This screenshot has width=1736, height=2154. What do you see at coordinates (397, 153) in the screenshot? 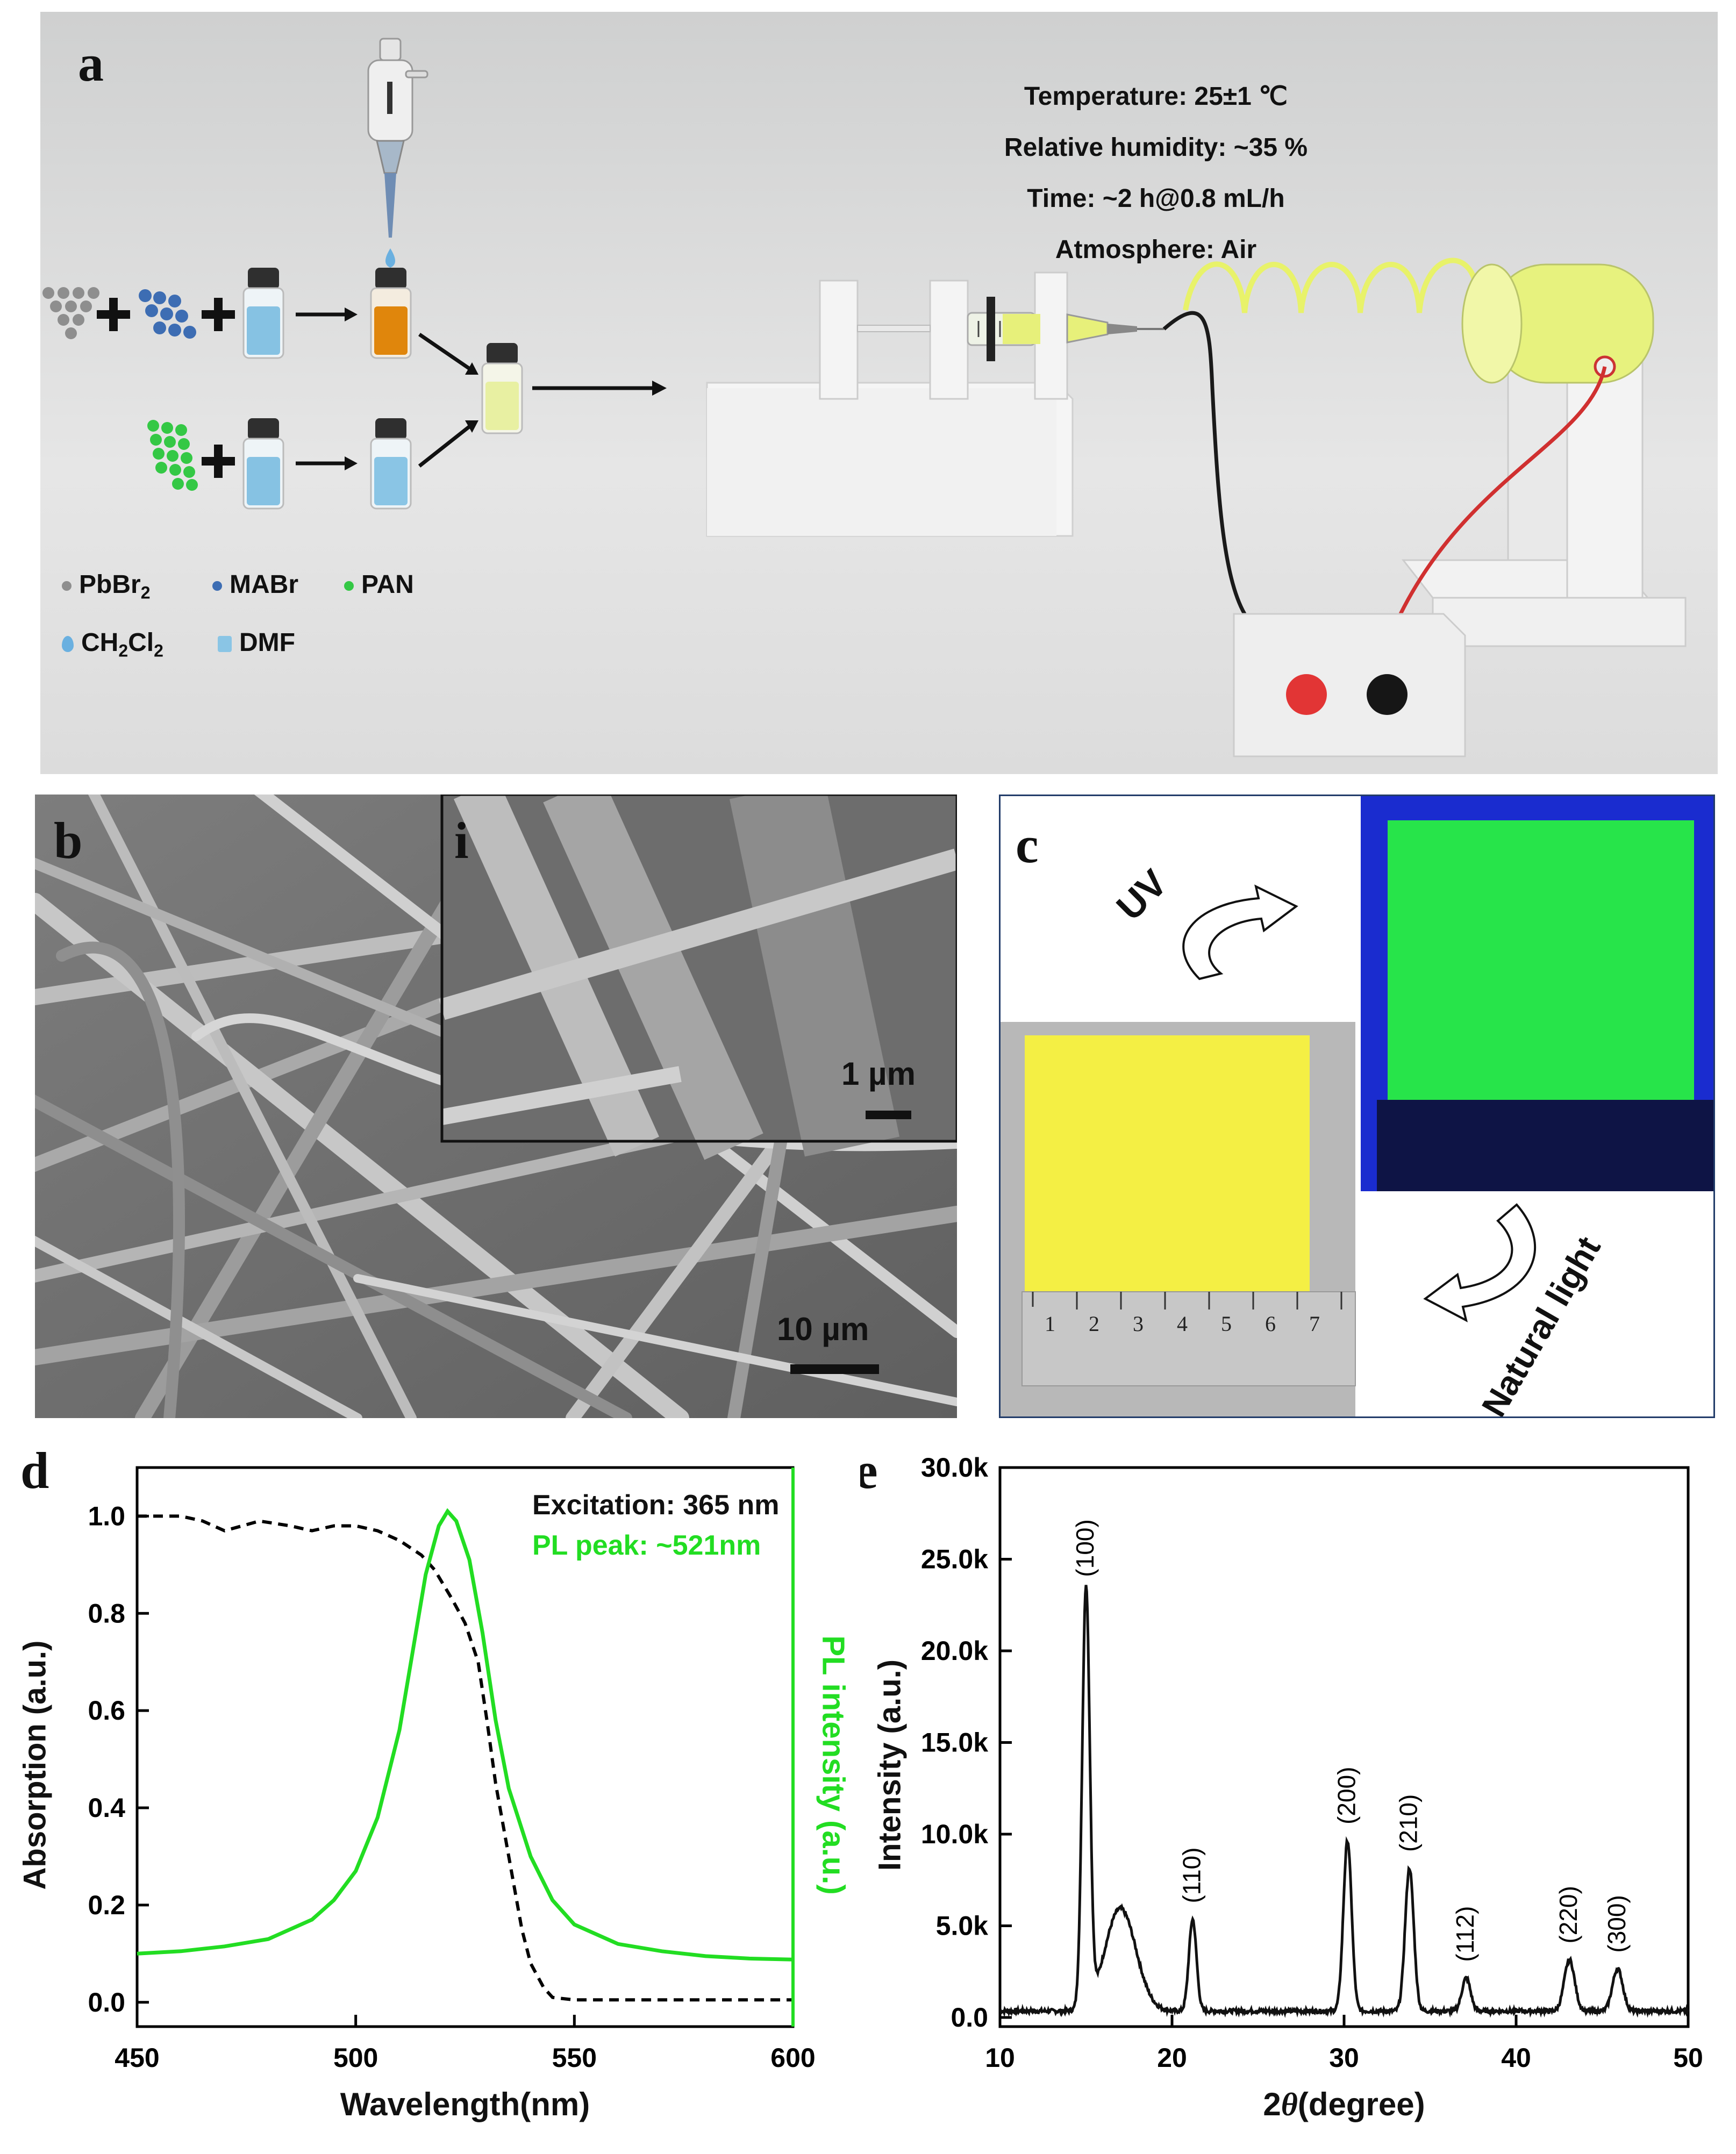
I see `pipette-icon` at bounding box center [397, 153].